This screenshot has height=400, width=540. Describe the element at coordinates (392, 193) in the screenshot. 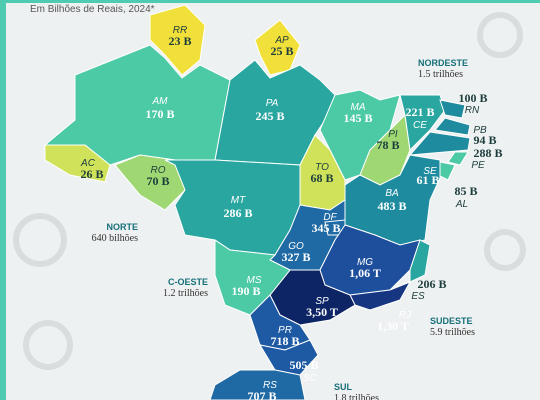

I see `state-code: BA` at that location.